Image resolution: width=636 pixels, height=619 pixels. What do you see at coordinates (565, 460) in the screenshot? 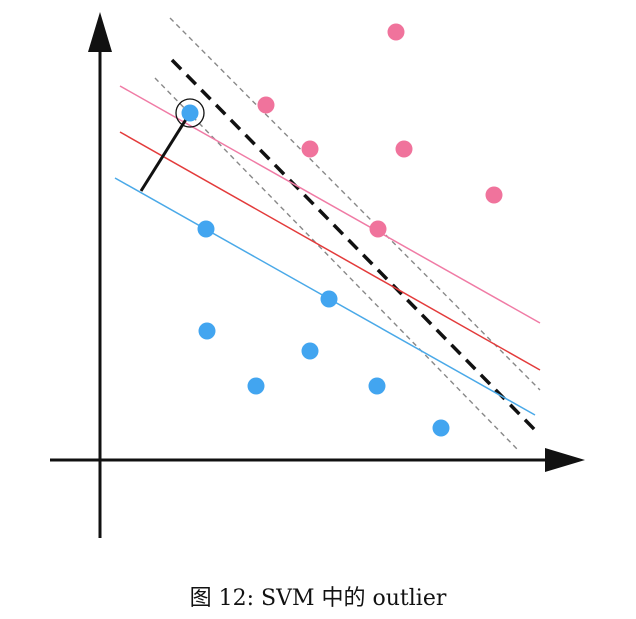
I see `arrow-right-icon` at bounding box center [565, 460].